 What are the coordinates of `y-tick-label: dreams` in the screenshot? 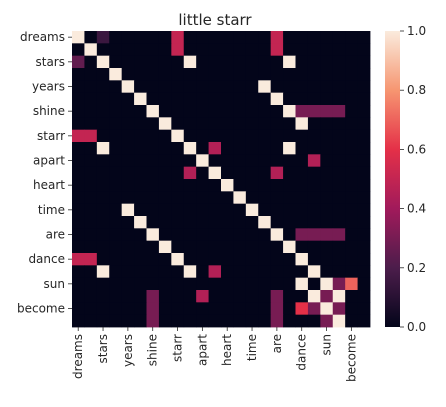 It's located at (42, 37).